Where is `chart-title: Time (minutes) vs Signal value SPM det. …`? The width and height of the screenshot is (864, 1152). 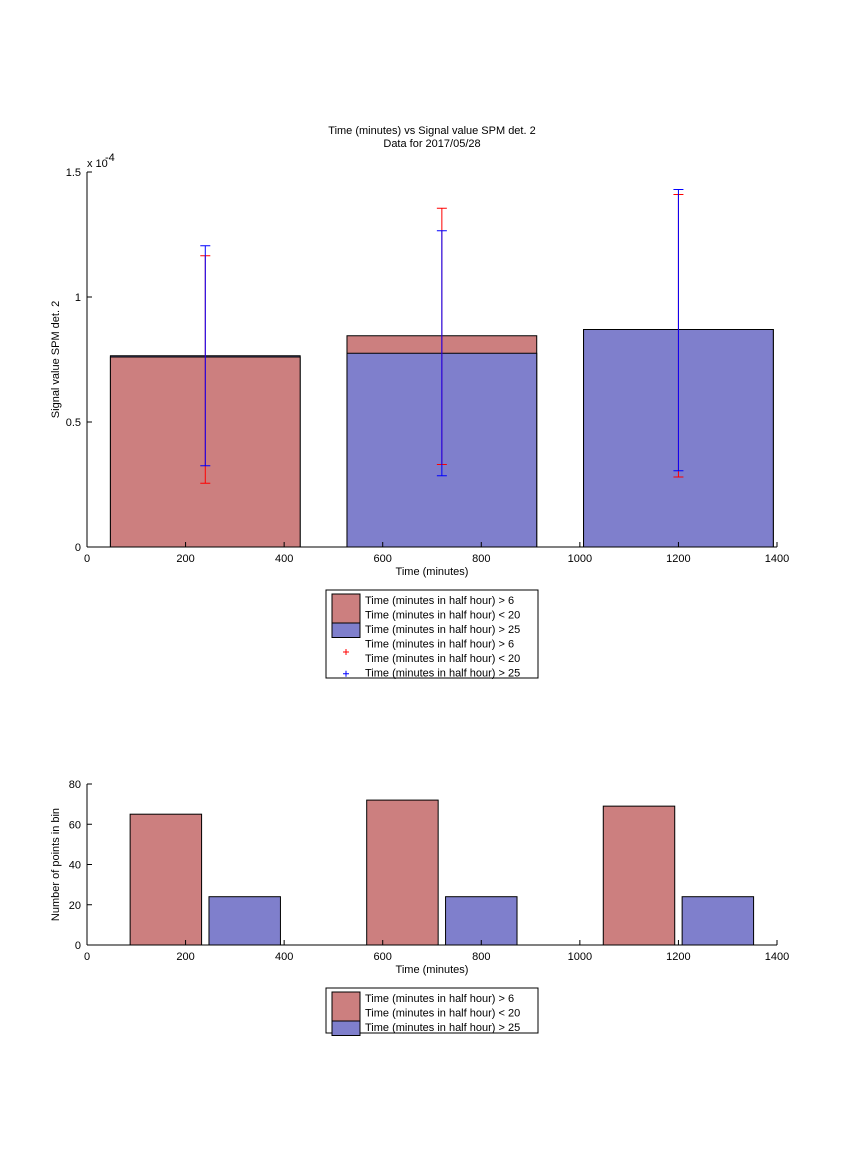
chart-title: Time (minutes) vs Signal value SPM det. … is located at coordinates (431, 131).